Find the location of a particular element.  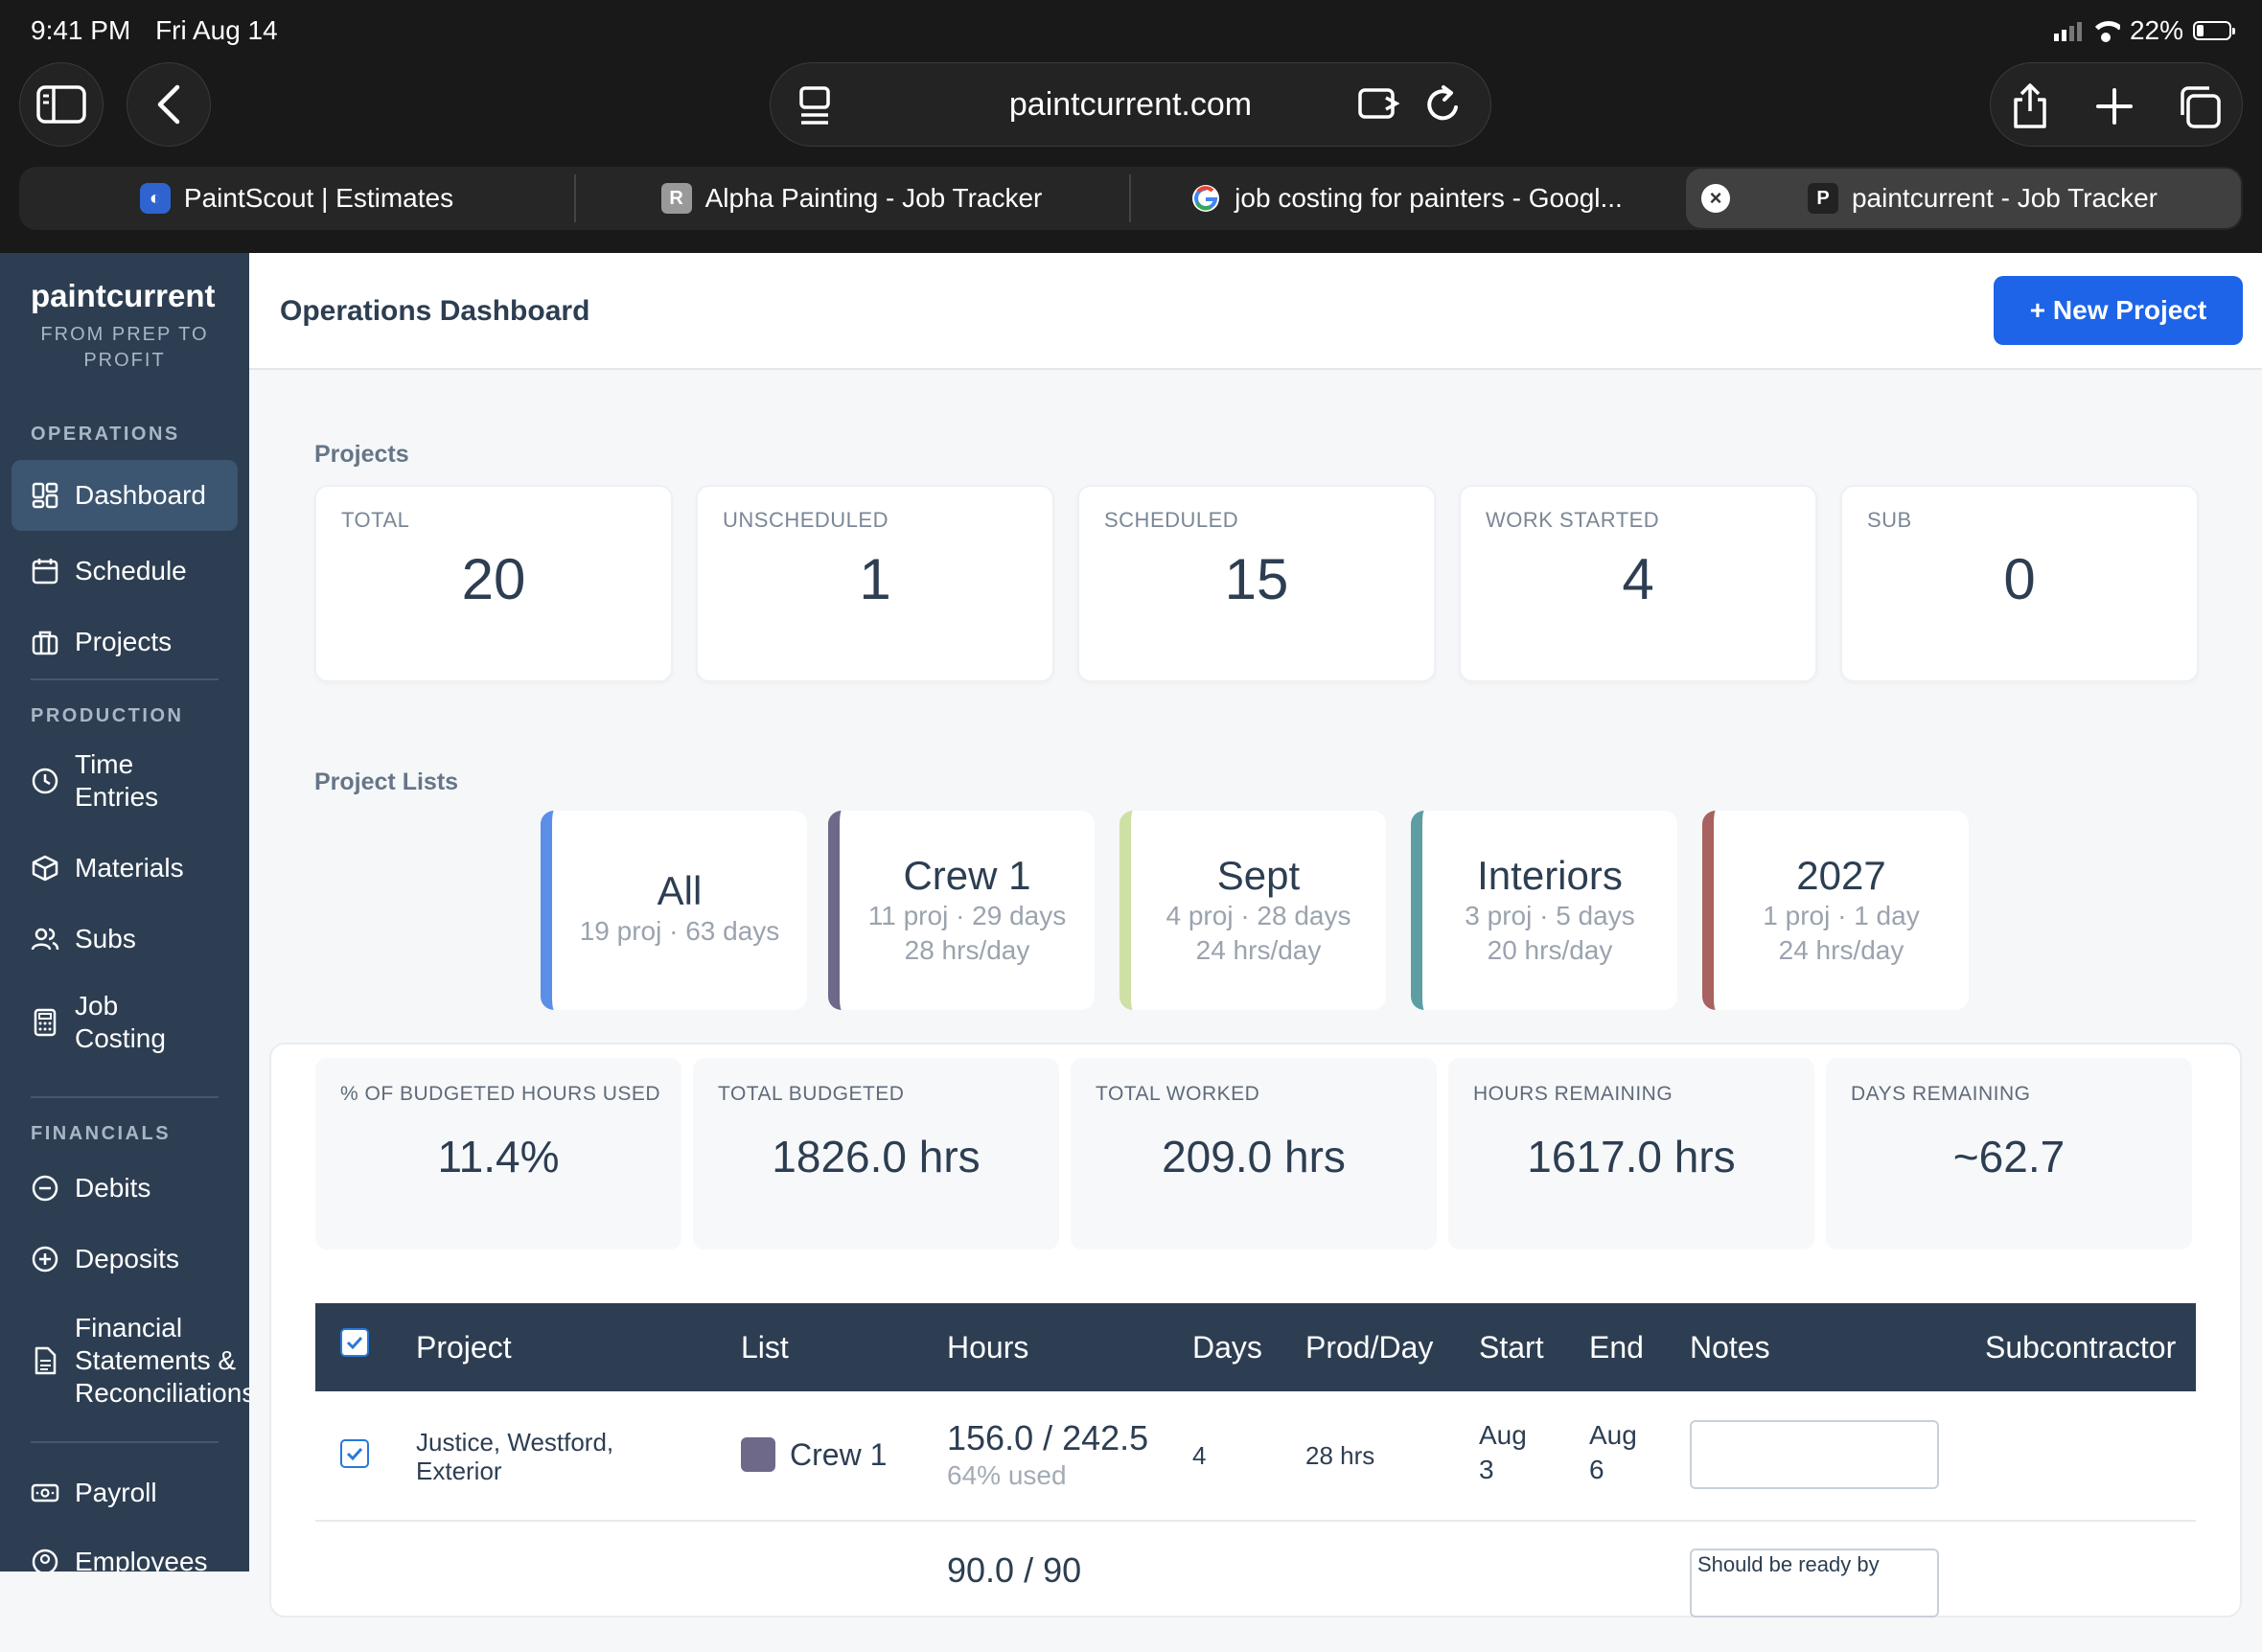

new-project-button: + New Project is located at coordinates (2118, 310).